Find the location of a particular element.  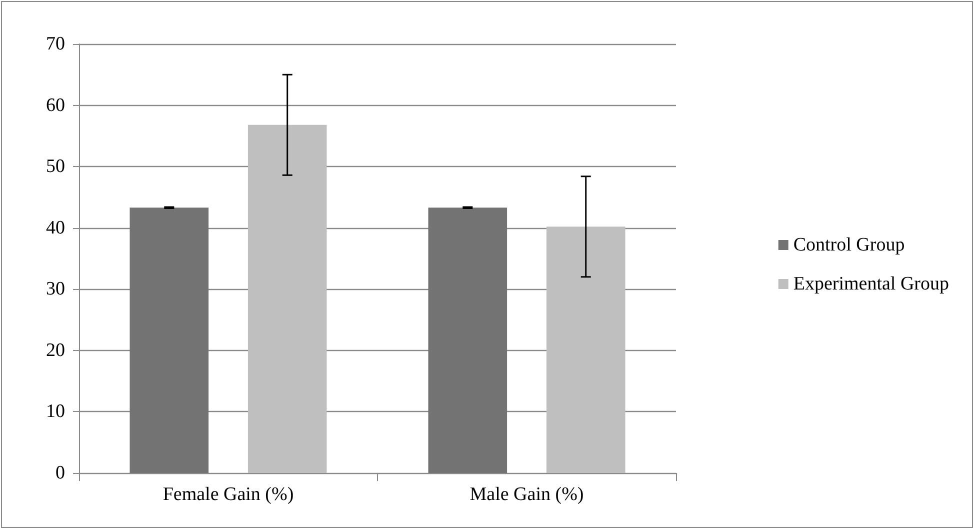

legend-label: Control Group is located at coordinates (849, 245).